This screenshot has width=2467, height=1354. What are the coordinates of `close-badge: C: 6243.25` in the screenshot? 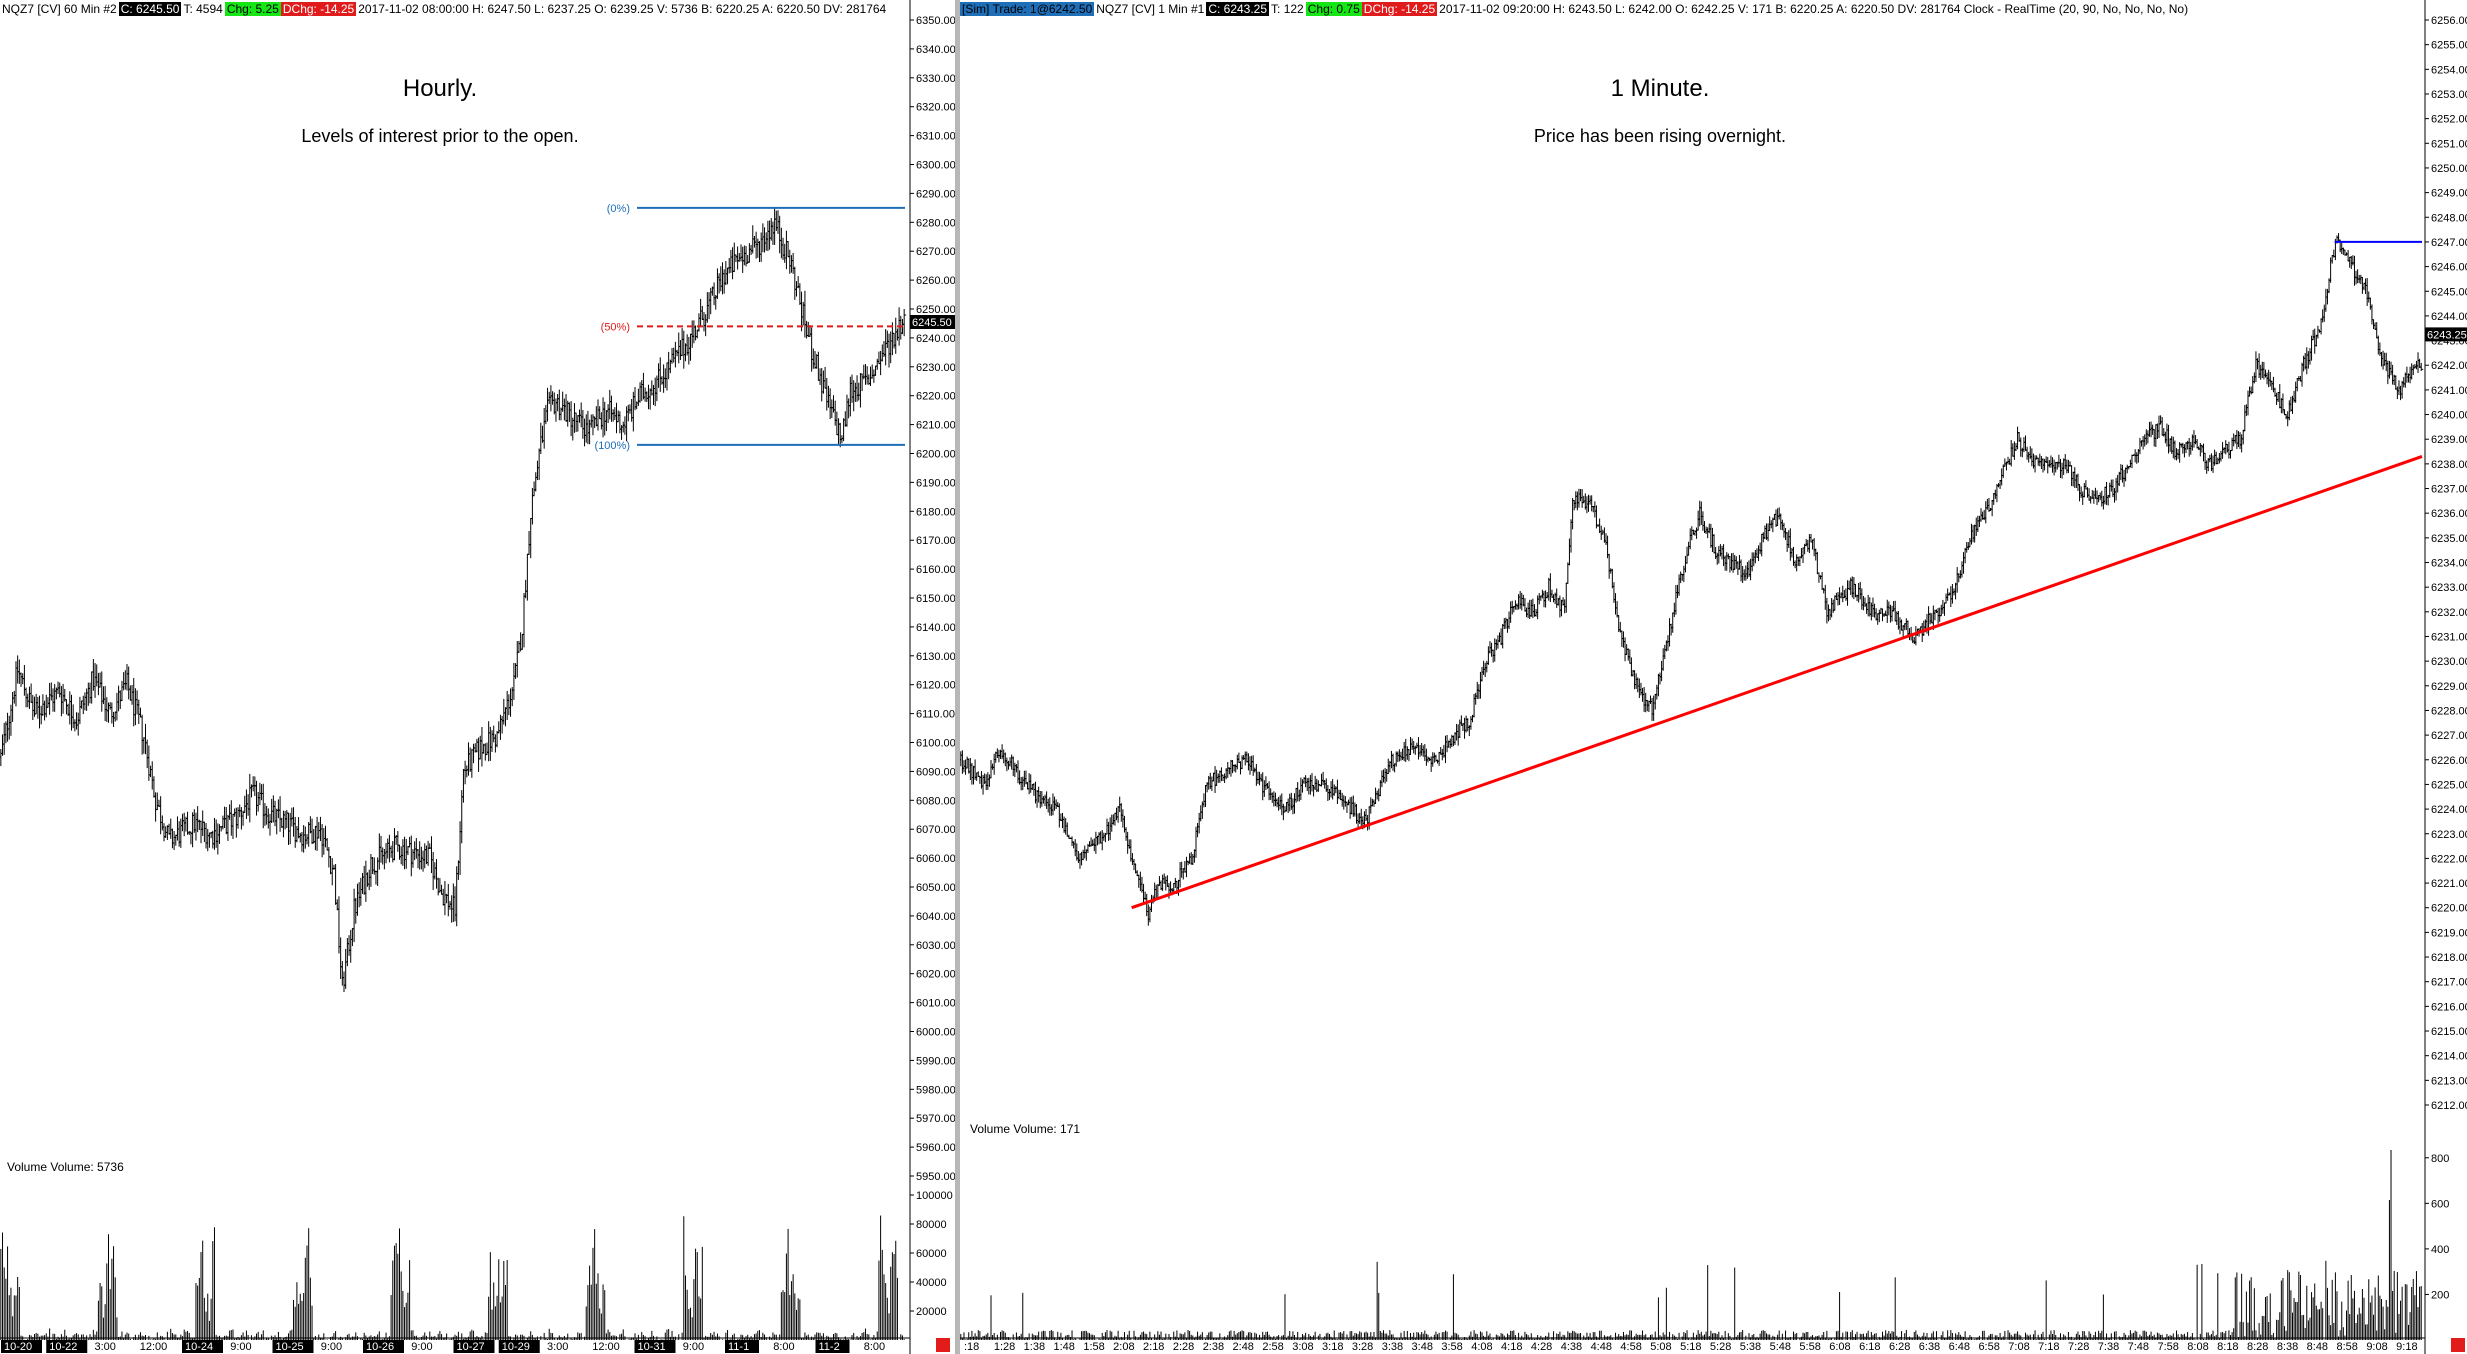 It's located at (1238, 9).